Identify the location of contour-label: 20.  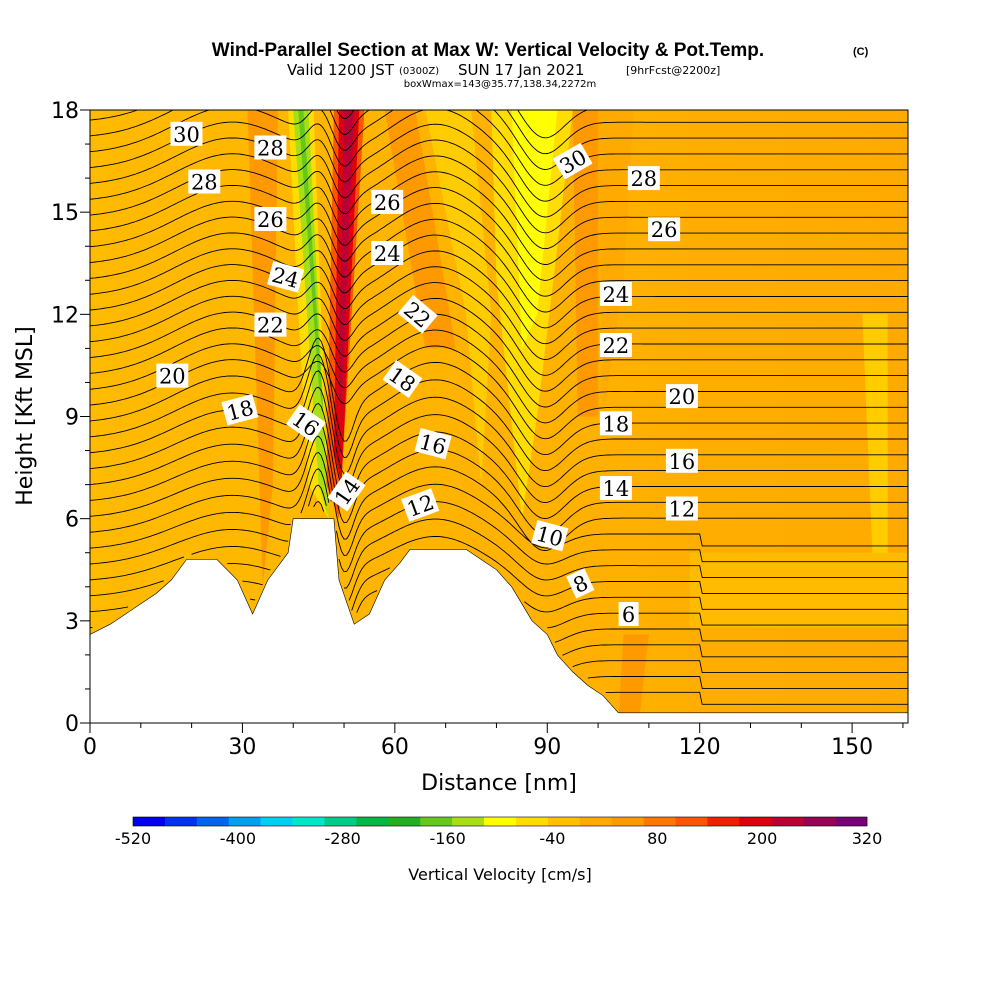
(681, 396).